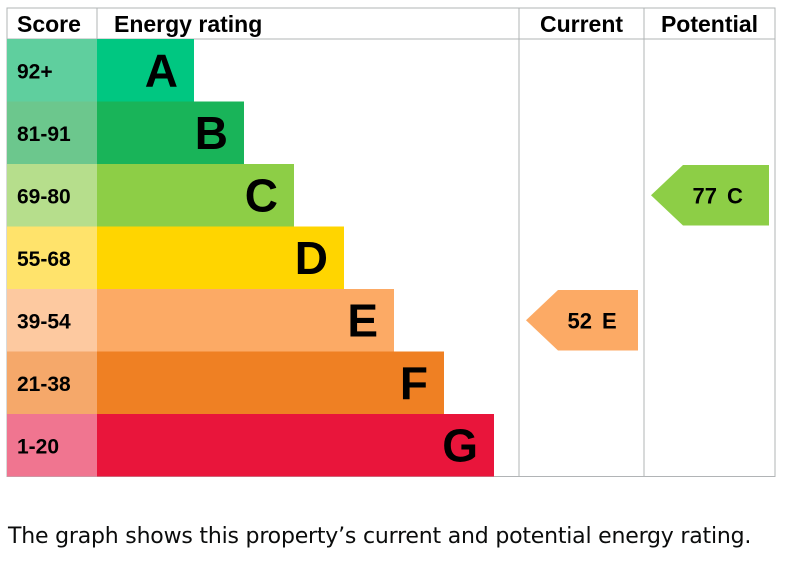 This screenshot has width=797, height=567. What do you see at coordinates (581, 24) in the screenshot?
I see `header-current: Current` at bounding box center [581, 24].